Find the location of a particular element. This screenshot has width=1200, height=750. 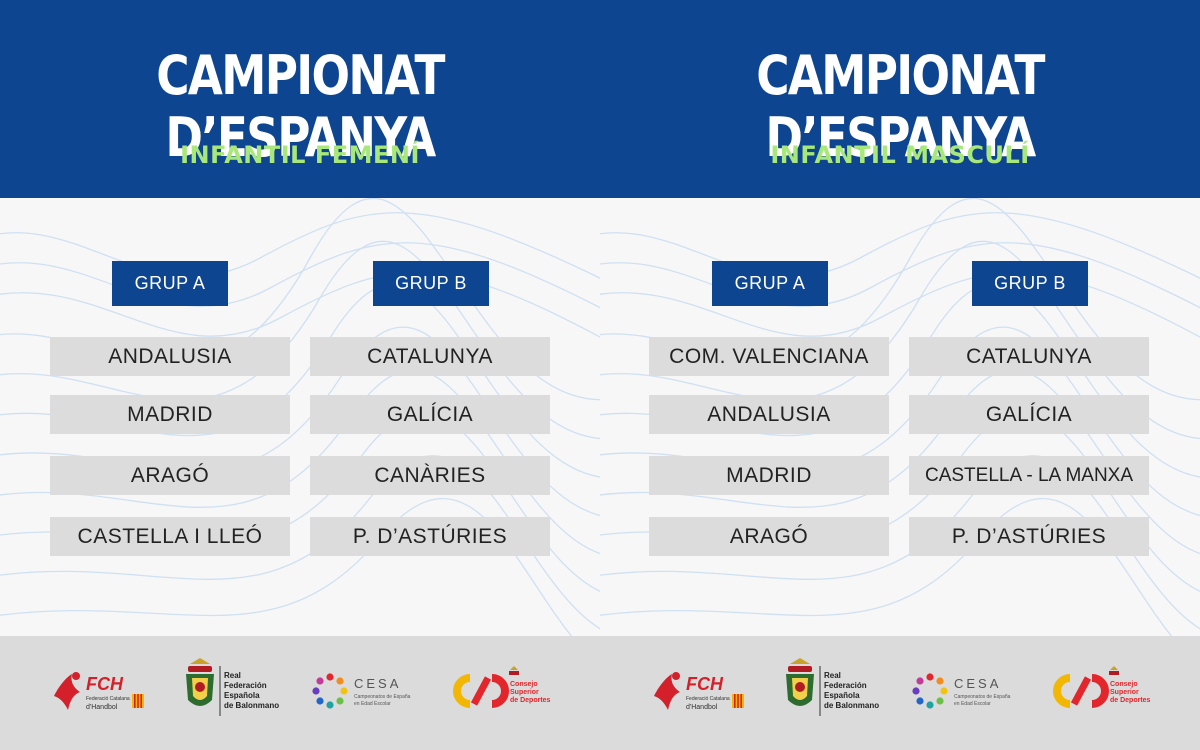

category-subtitle: INFANTIL MASCULÍ is located at coordinates (900, 155).